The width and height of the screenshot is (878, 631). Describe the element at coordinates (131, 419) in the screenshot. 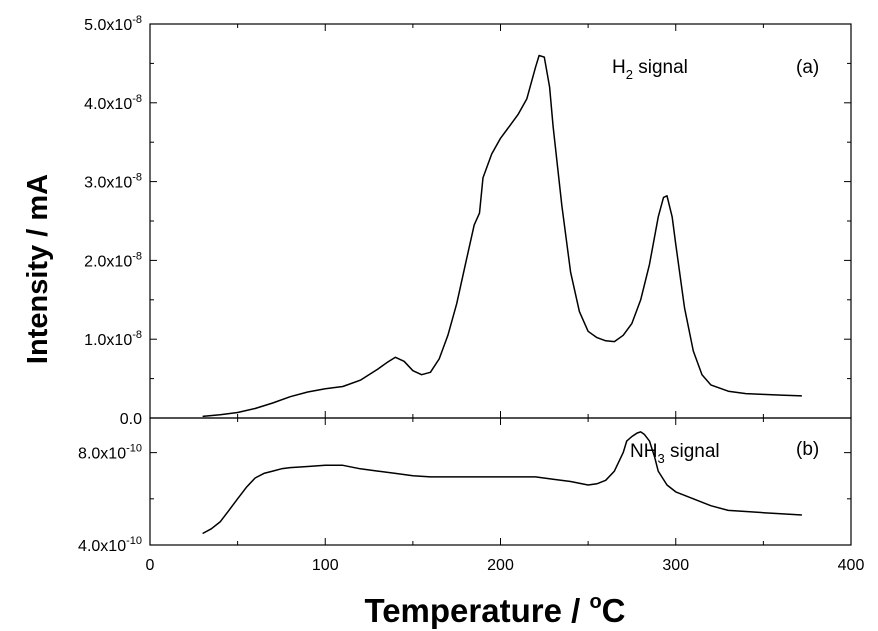

I see `y-tick-label: 0.0` at that location.